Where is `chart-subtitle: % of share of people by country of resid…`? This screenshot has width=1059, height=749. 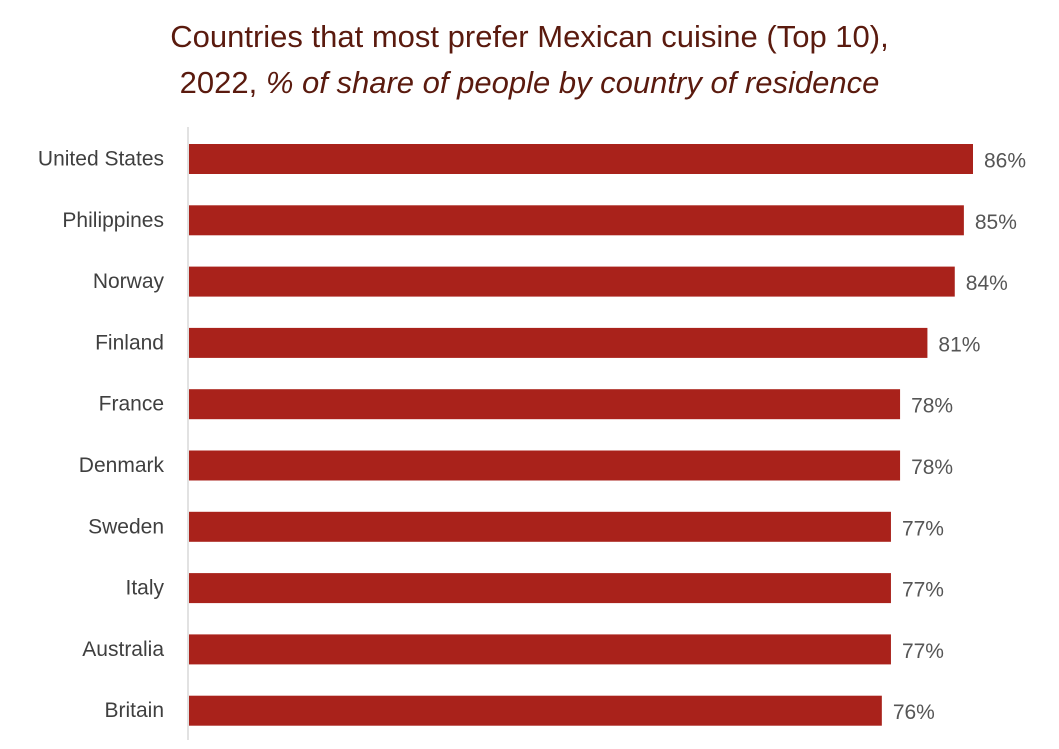
chart-subtitle: % of share of people by country of resid… is located at coordinates (572, 82).